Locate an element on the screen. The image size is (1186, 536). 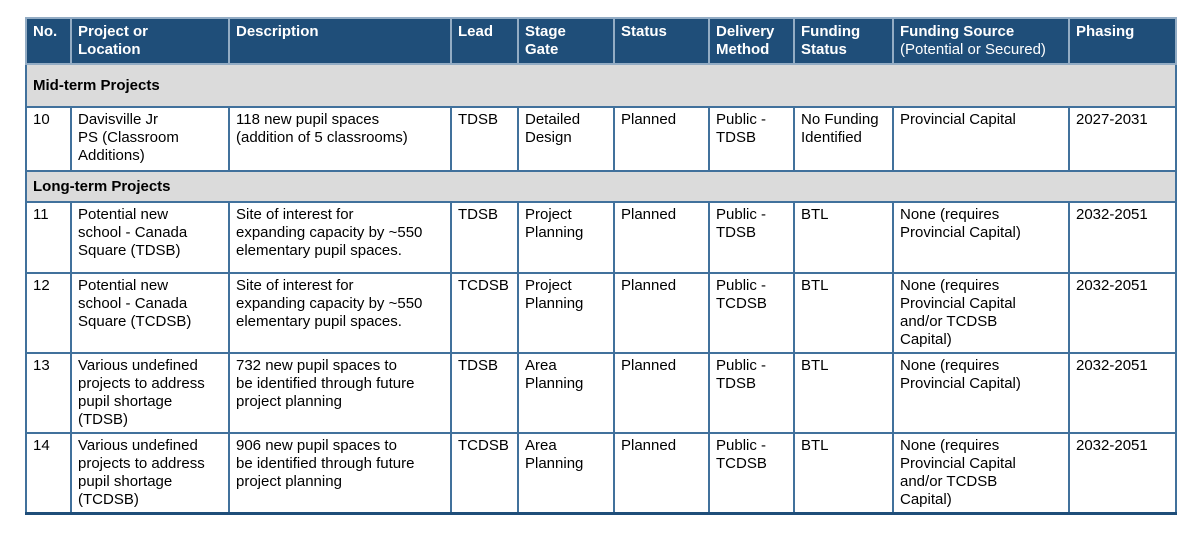
cell-phasing: 2027-2031 is located at coordinates (1122, 139).